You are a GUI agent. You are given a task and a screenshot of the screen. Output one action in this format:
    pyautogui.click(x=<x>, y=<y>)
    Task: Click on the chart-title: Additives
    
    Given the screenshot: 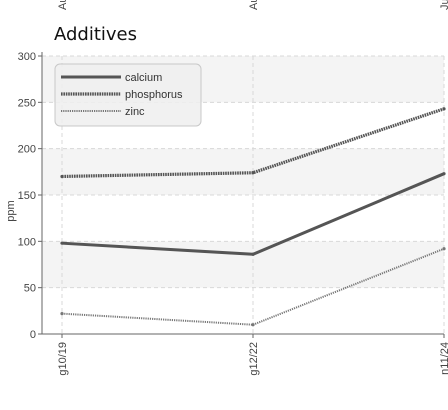 What is the action you would take?
    pyautogui.click(x=95, y=34)
    